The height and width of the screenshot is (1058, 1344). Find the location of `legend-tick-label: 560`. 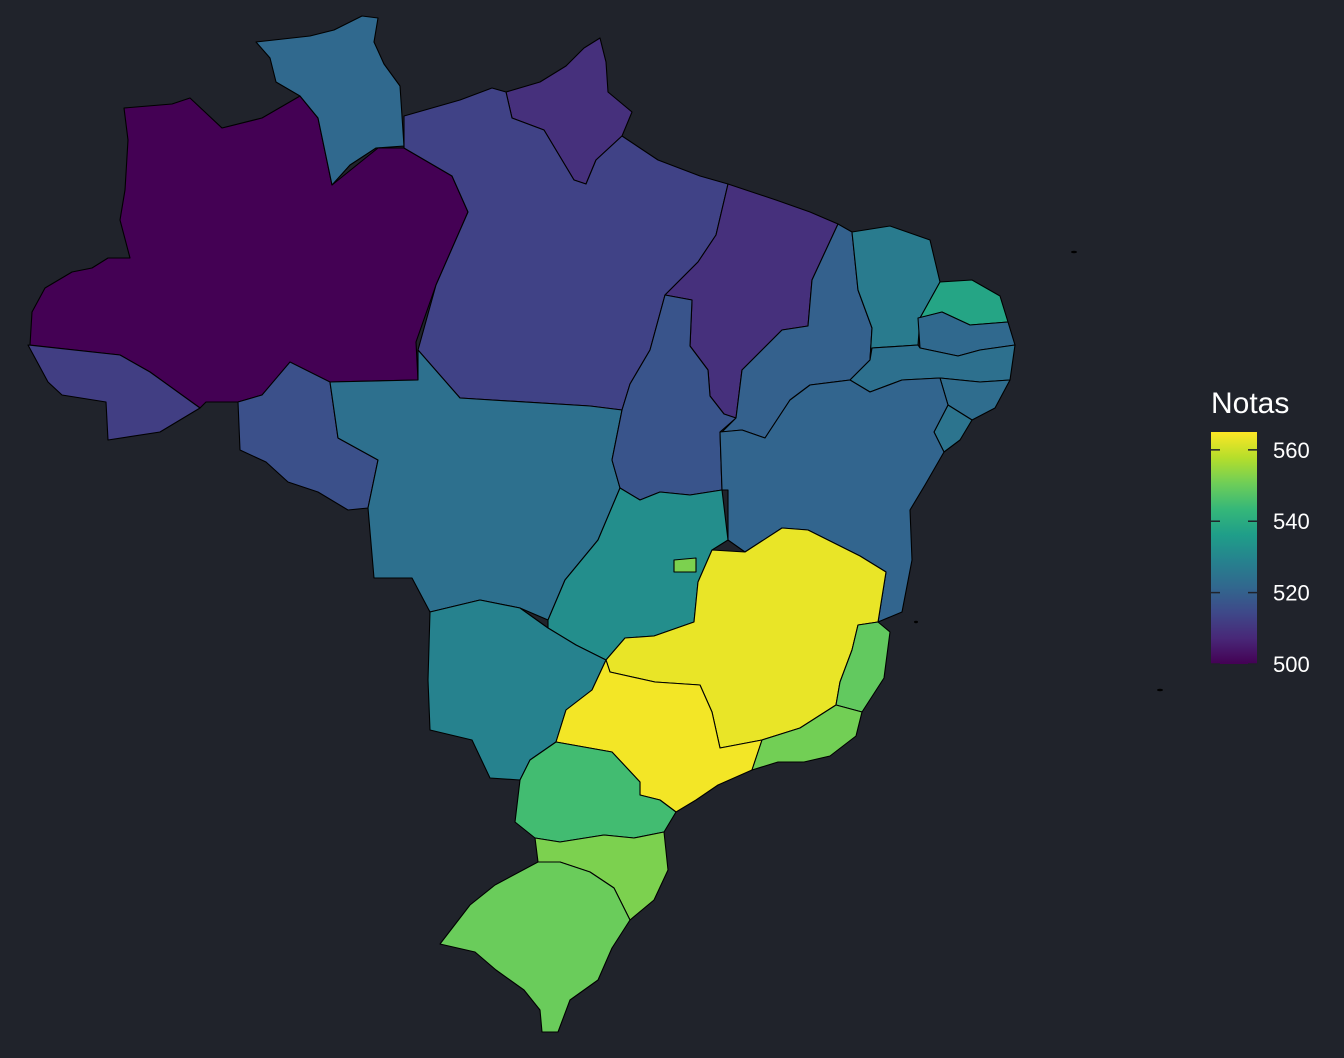

legend-tick-label: 560 is located at coordinates (1291, 450).